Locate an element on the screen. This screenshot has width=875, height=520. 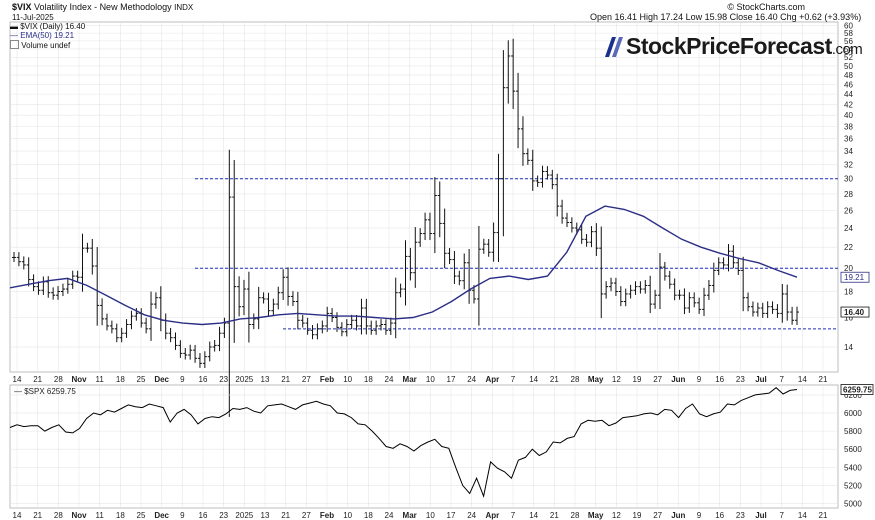
x-tick-label: Dec is located at coordinates (161, 515).